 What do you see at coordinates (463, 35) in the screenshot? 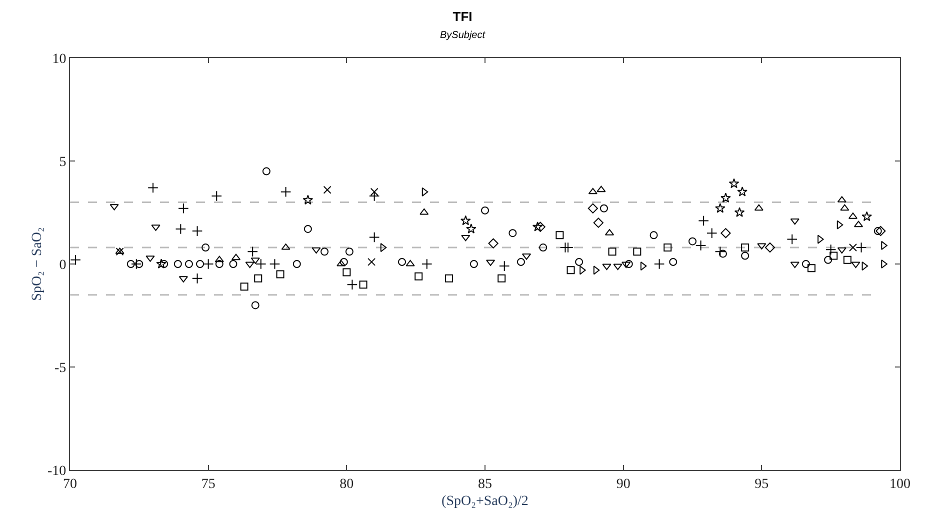
I see `chart-subtitle: BySubject` at bounding box center [463, 35].